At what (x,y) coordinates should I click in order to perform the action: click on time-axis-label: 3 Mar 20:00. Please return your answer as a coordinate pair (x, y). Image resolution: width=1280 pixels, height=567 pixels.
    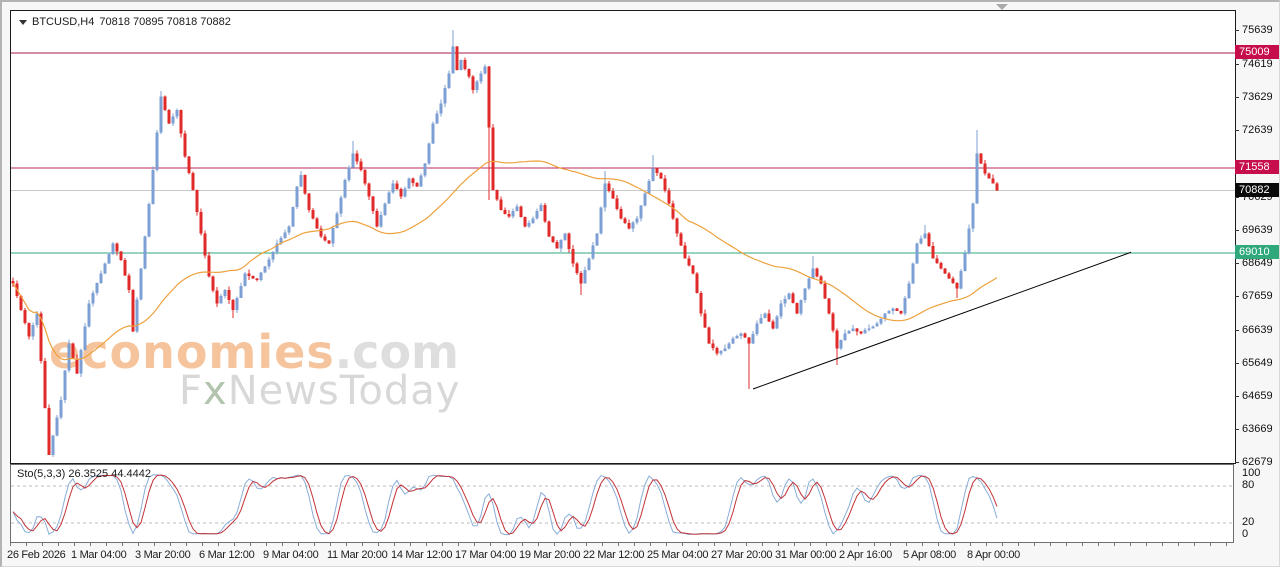
    Looking at the image, I should click on (163, 555).